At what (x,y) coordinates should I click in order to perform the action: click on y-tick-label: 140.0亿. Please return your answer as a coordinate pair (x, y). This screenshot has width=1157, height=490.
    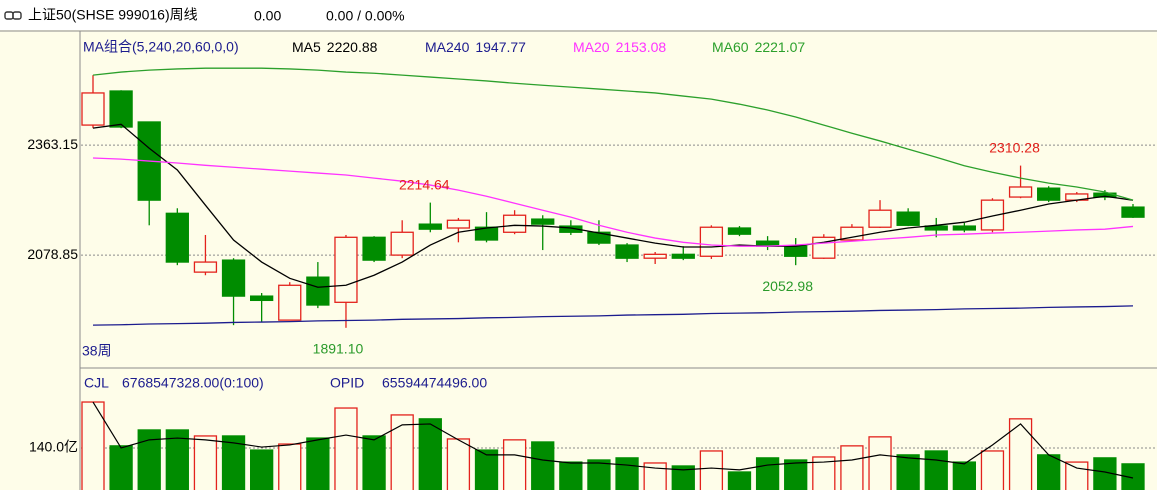
    Looking at the image, I should click on (53, 447).